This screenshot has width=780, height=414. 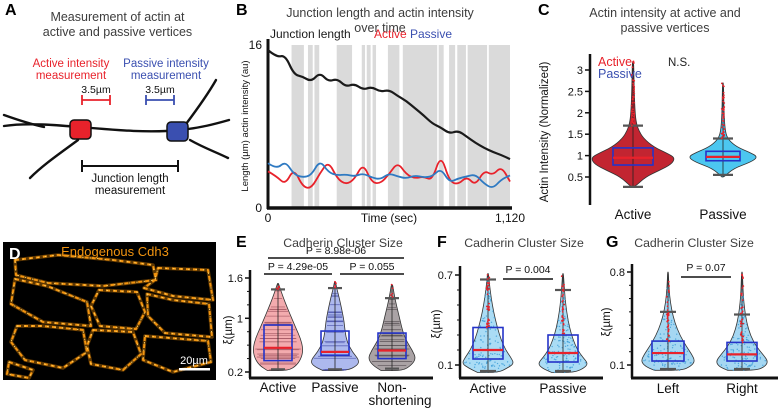 I want to click on scale-bar, so click(x=194, y=369).